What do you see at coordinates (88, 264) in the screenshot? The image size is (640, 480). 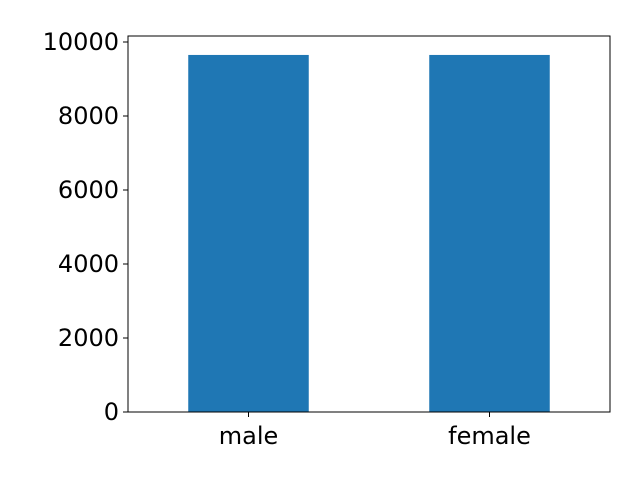 I see `y-tick-label: 4000` at bounding box center [88, 264].